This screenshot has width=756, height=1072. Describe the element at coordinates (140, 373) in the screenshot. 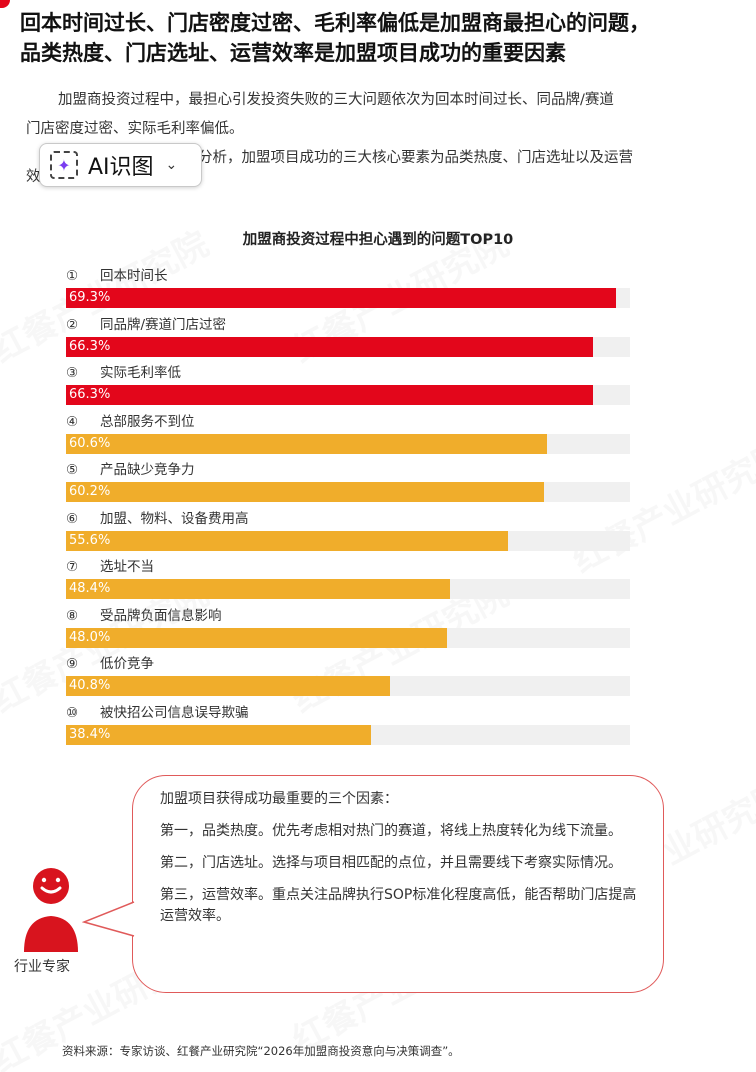

I see `category-text: 实际毛利率低` at that location.